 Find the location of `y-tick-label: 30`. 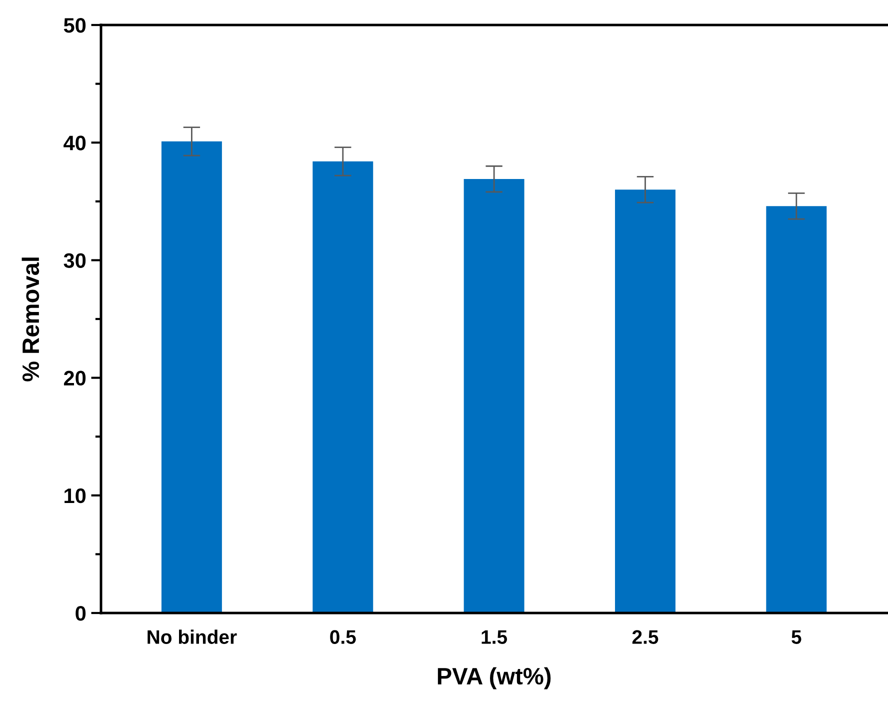

y-tick-label: 30 is located at coordinates (75, 260).